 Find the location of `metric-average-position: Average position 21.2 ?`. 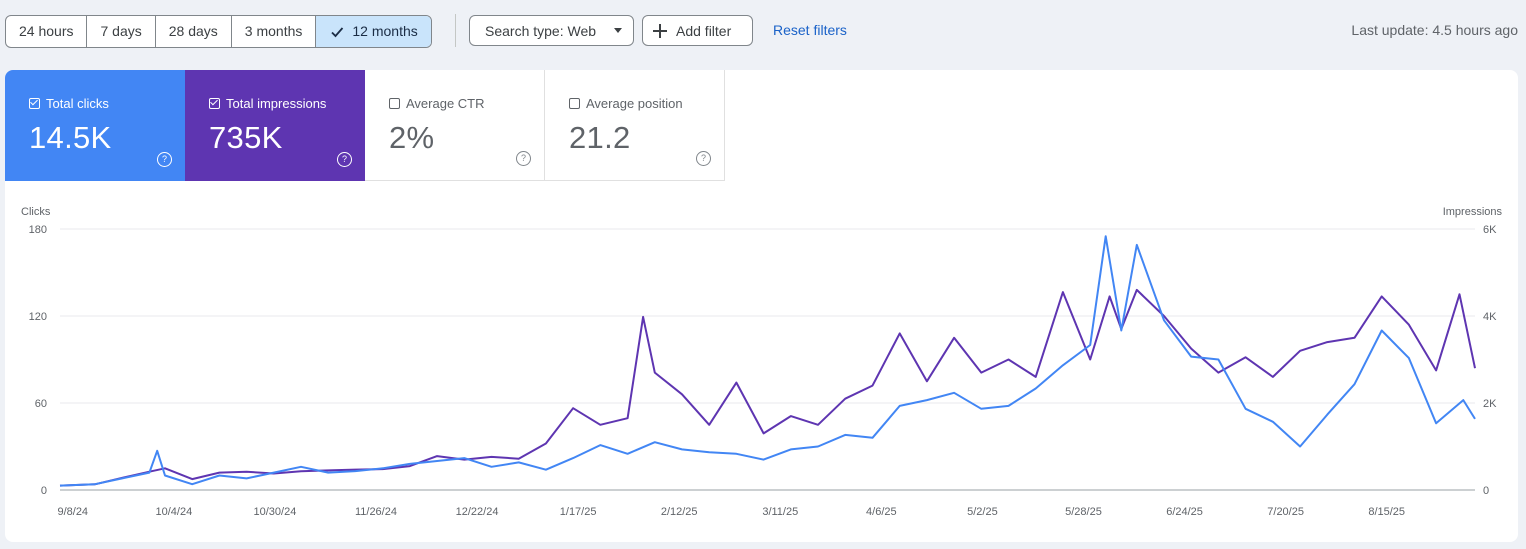

metric-average-position: Average position 21.2 ? is located at coordinates (635, 125).